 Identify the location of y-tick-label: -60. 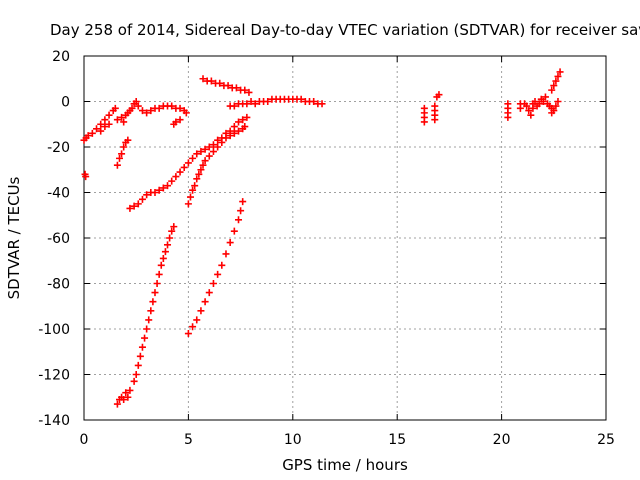
(58, 239).